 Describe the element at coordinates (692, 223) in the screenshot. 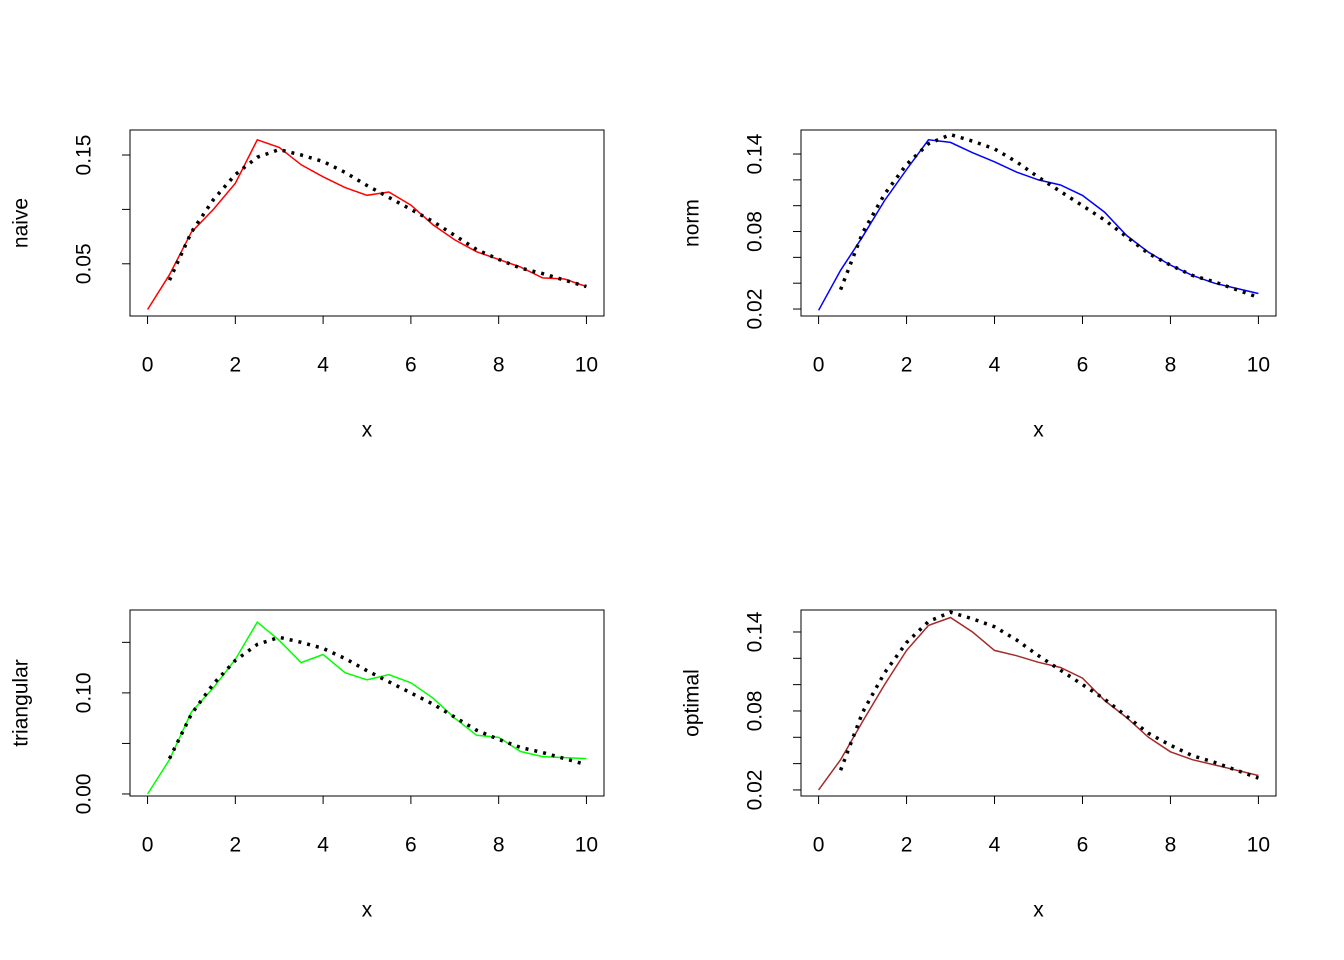

I see `y-axis-label: norm` at that location.